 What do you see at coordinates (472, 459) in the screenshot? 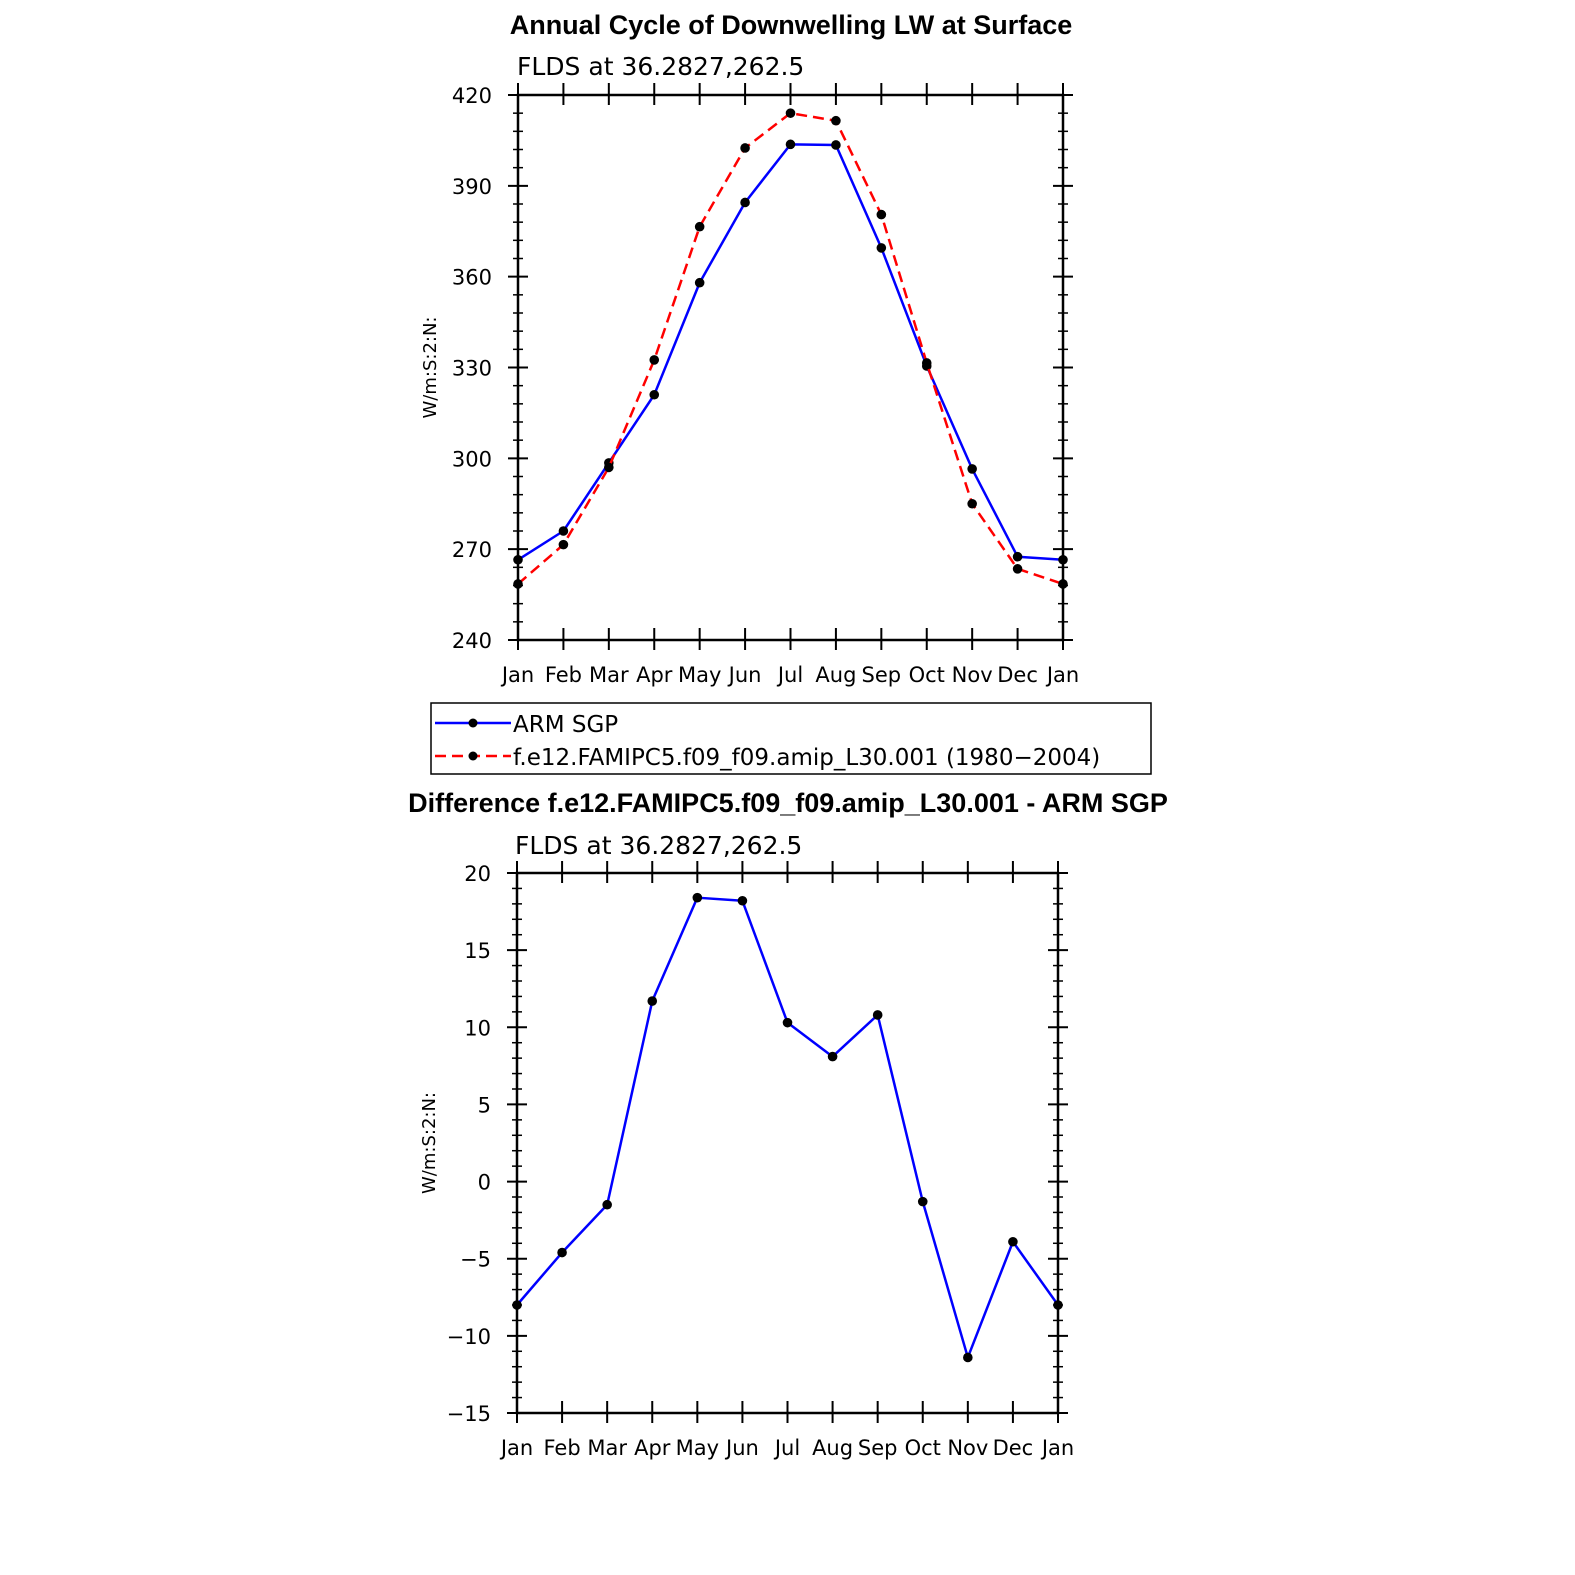
I see `y-tick-label: 300` at bounding box center [472, 459].